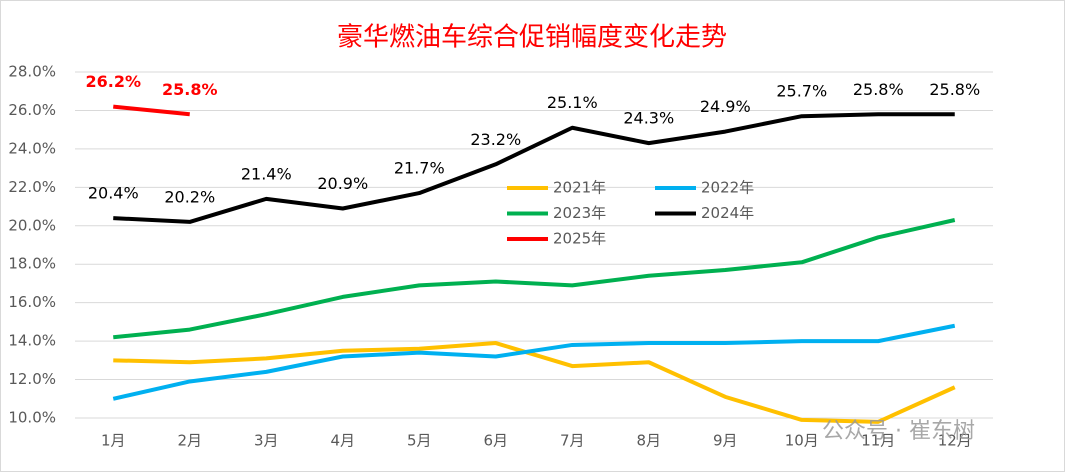  What do you see at coordinates (32, 148) in the screenshot?
I see `y-tick-label: 24.0%` at bounding box center [32, 148].